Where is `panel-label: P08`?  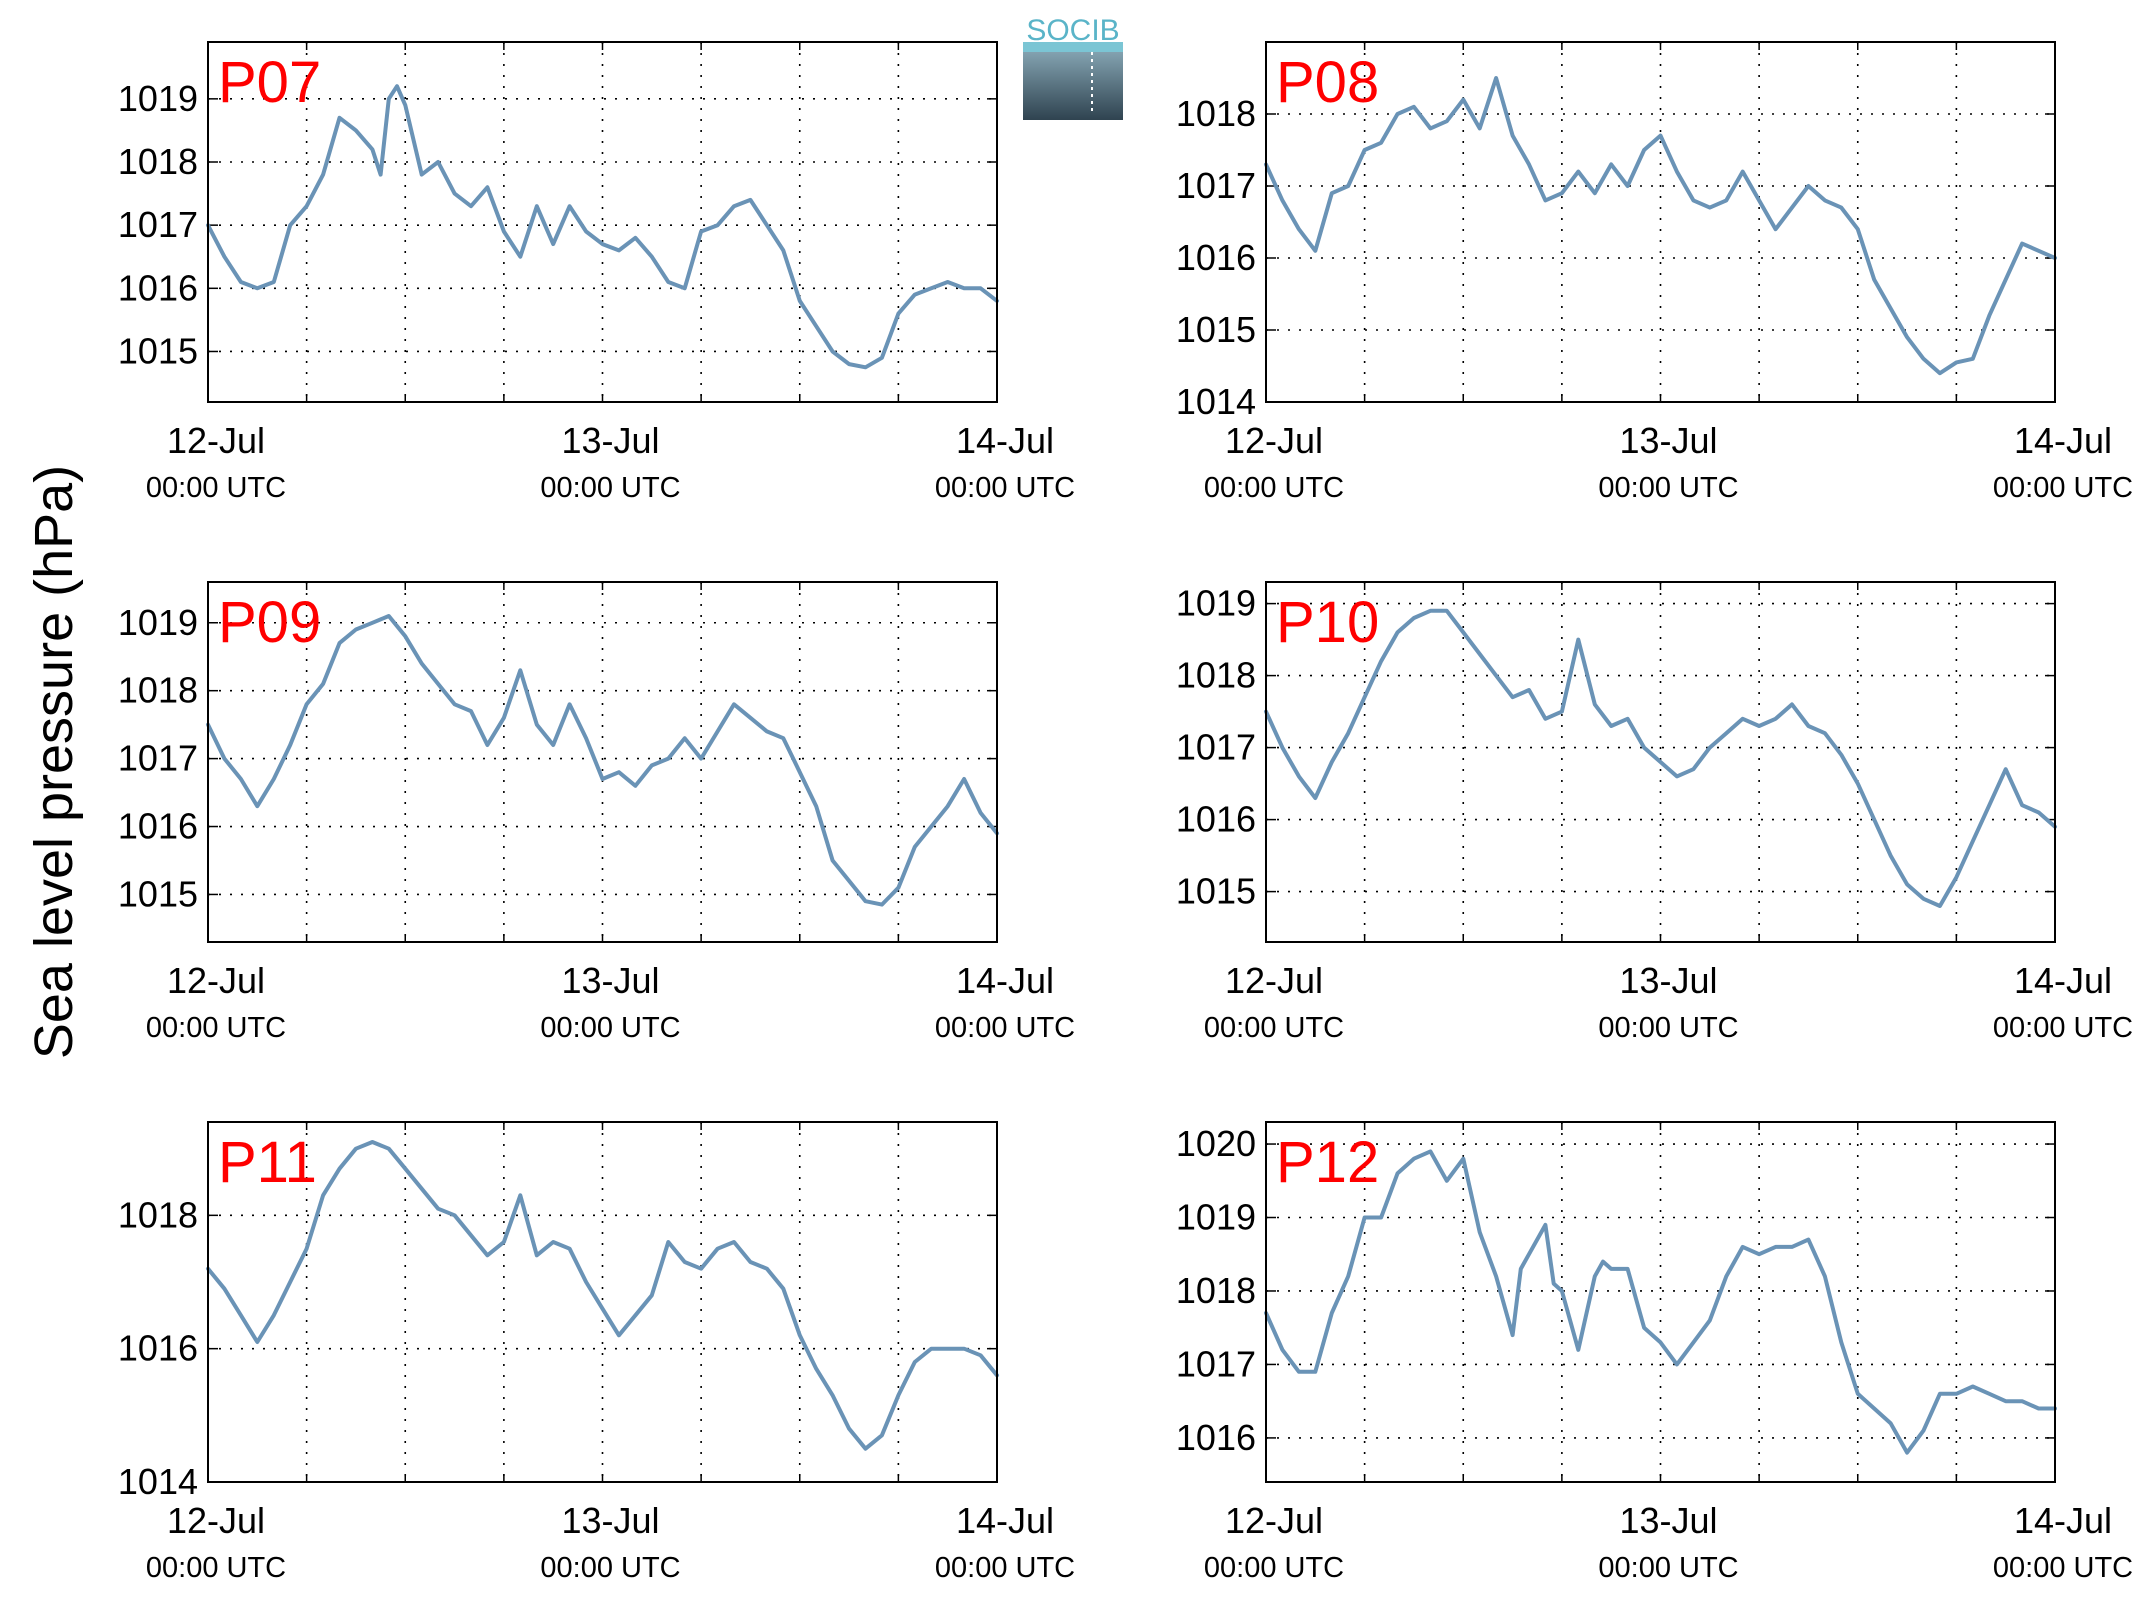
panel-label: P08 is located at coordinates (1327, 82).